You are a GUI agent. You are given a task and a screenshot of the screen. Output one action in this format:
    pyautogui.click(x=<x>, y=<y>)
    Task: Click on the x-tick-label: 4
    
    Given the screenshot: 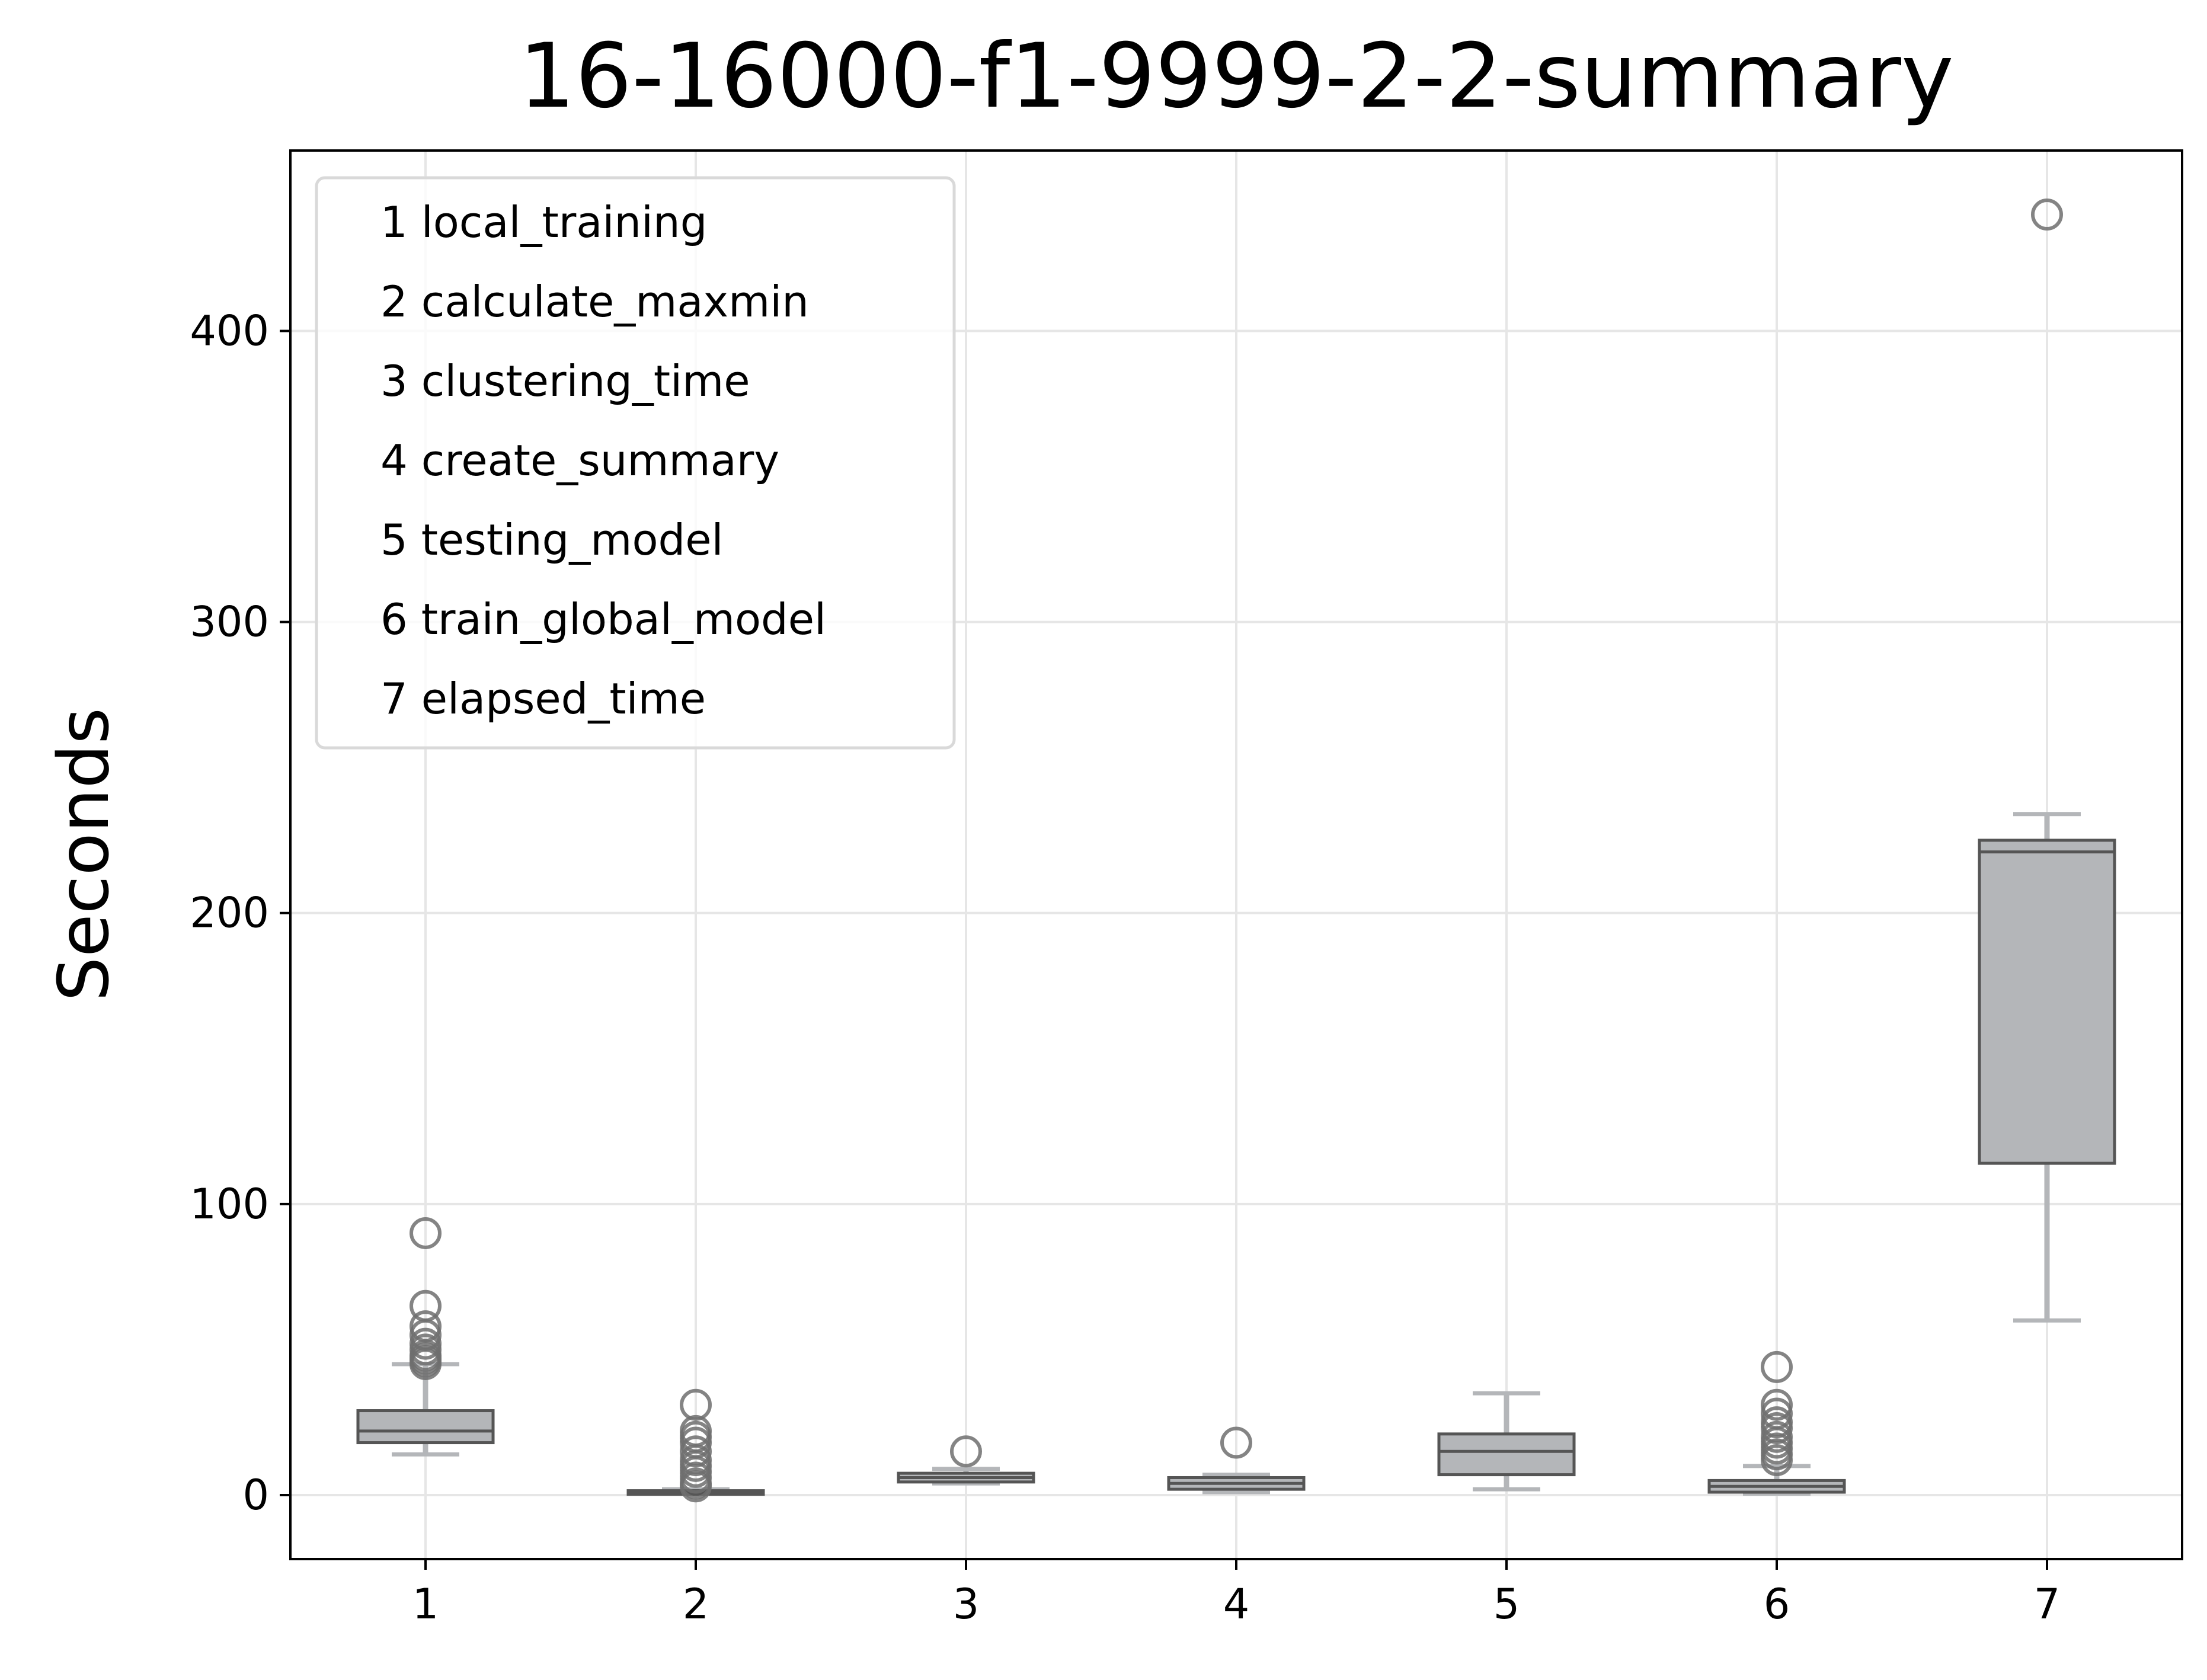 What is the action you would take?
    pyautogui.click(x=1236, y=1604)
    